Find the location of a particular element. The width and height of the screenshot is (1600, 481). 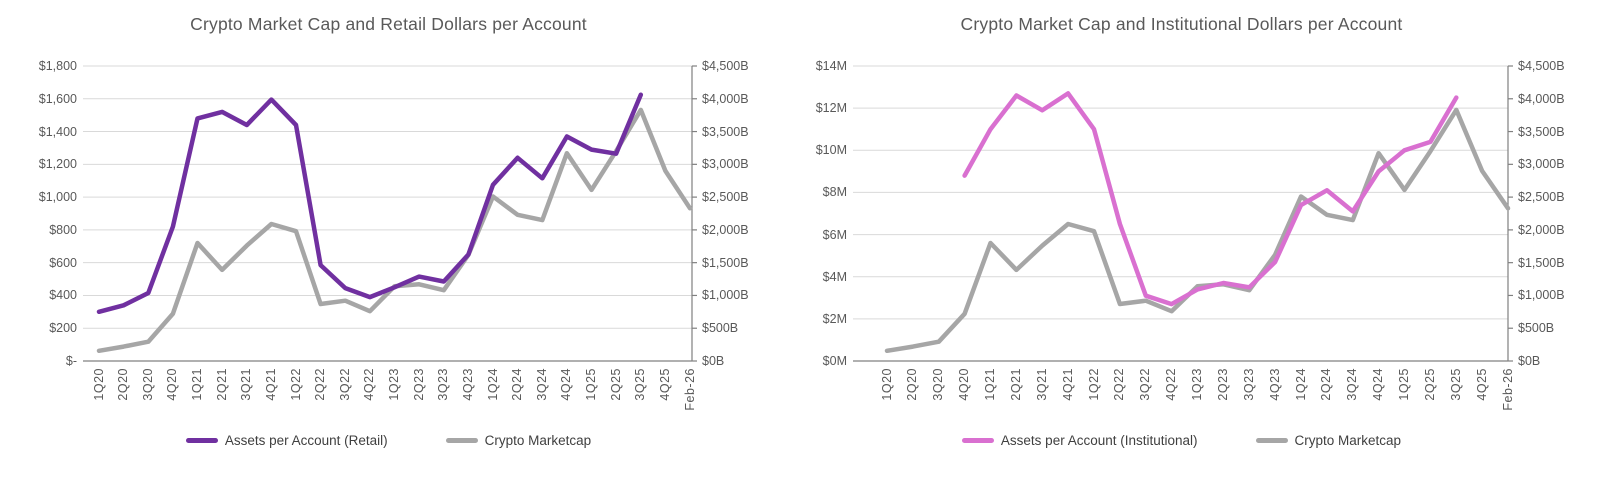

left-y-axis-label: $4M is located at coordinates (834, 276).